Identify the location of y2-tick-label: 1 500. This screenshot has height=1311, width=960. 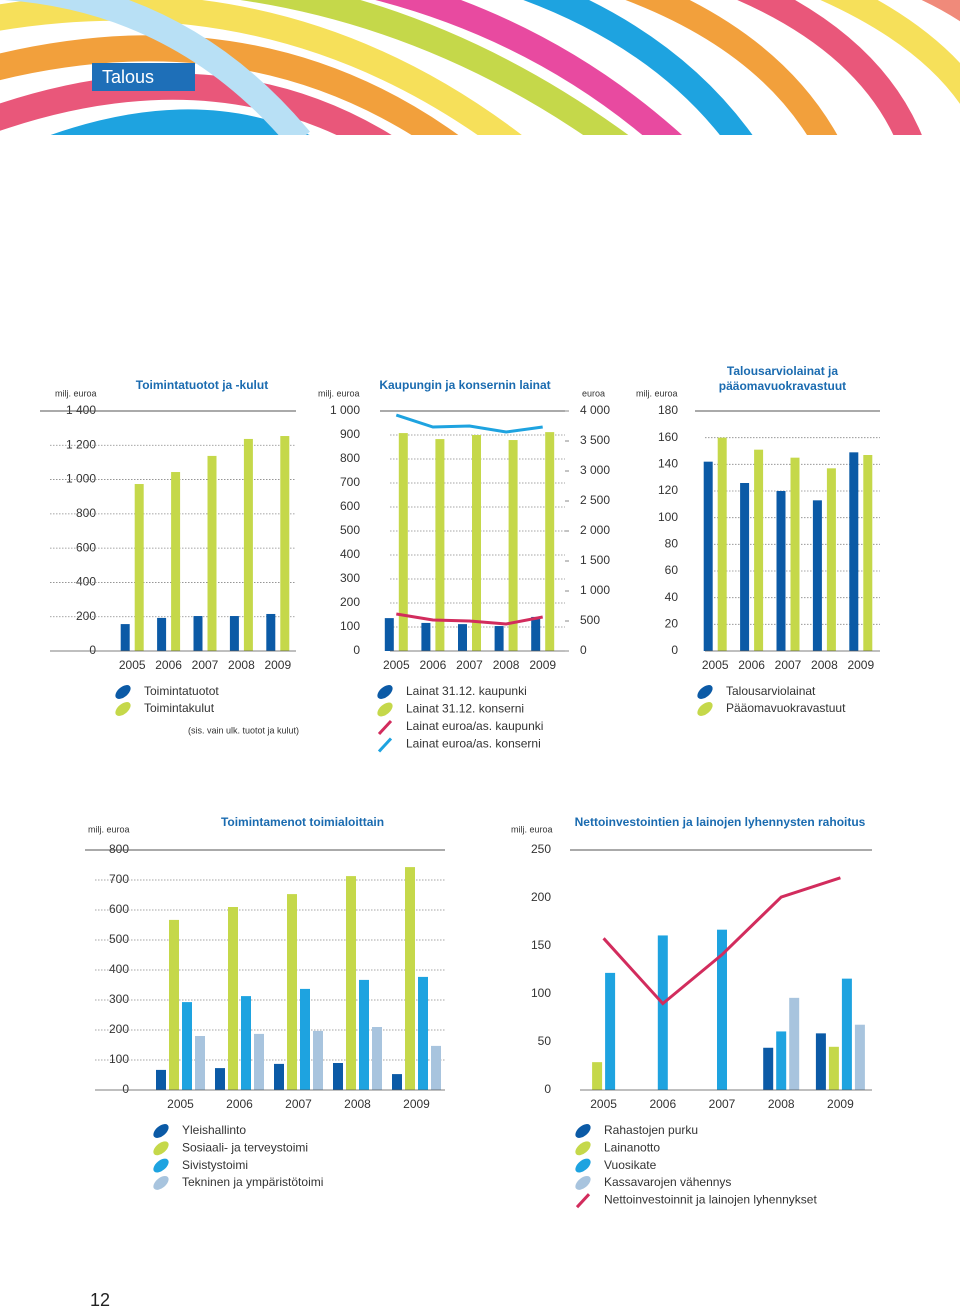
(595, 560).